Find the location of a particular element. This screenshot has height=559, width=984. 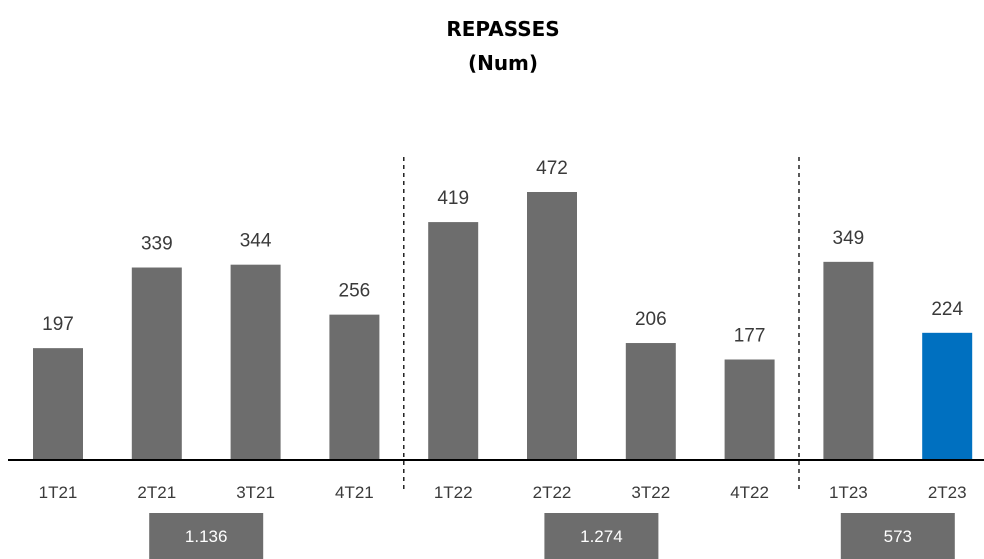

category-label-1T21: 1T21 is located at coordinates (58, 492).